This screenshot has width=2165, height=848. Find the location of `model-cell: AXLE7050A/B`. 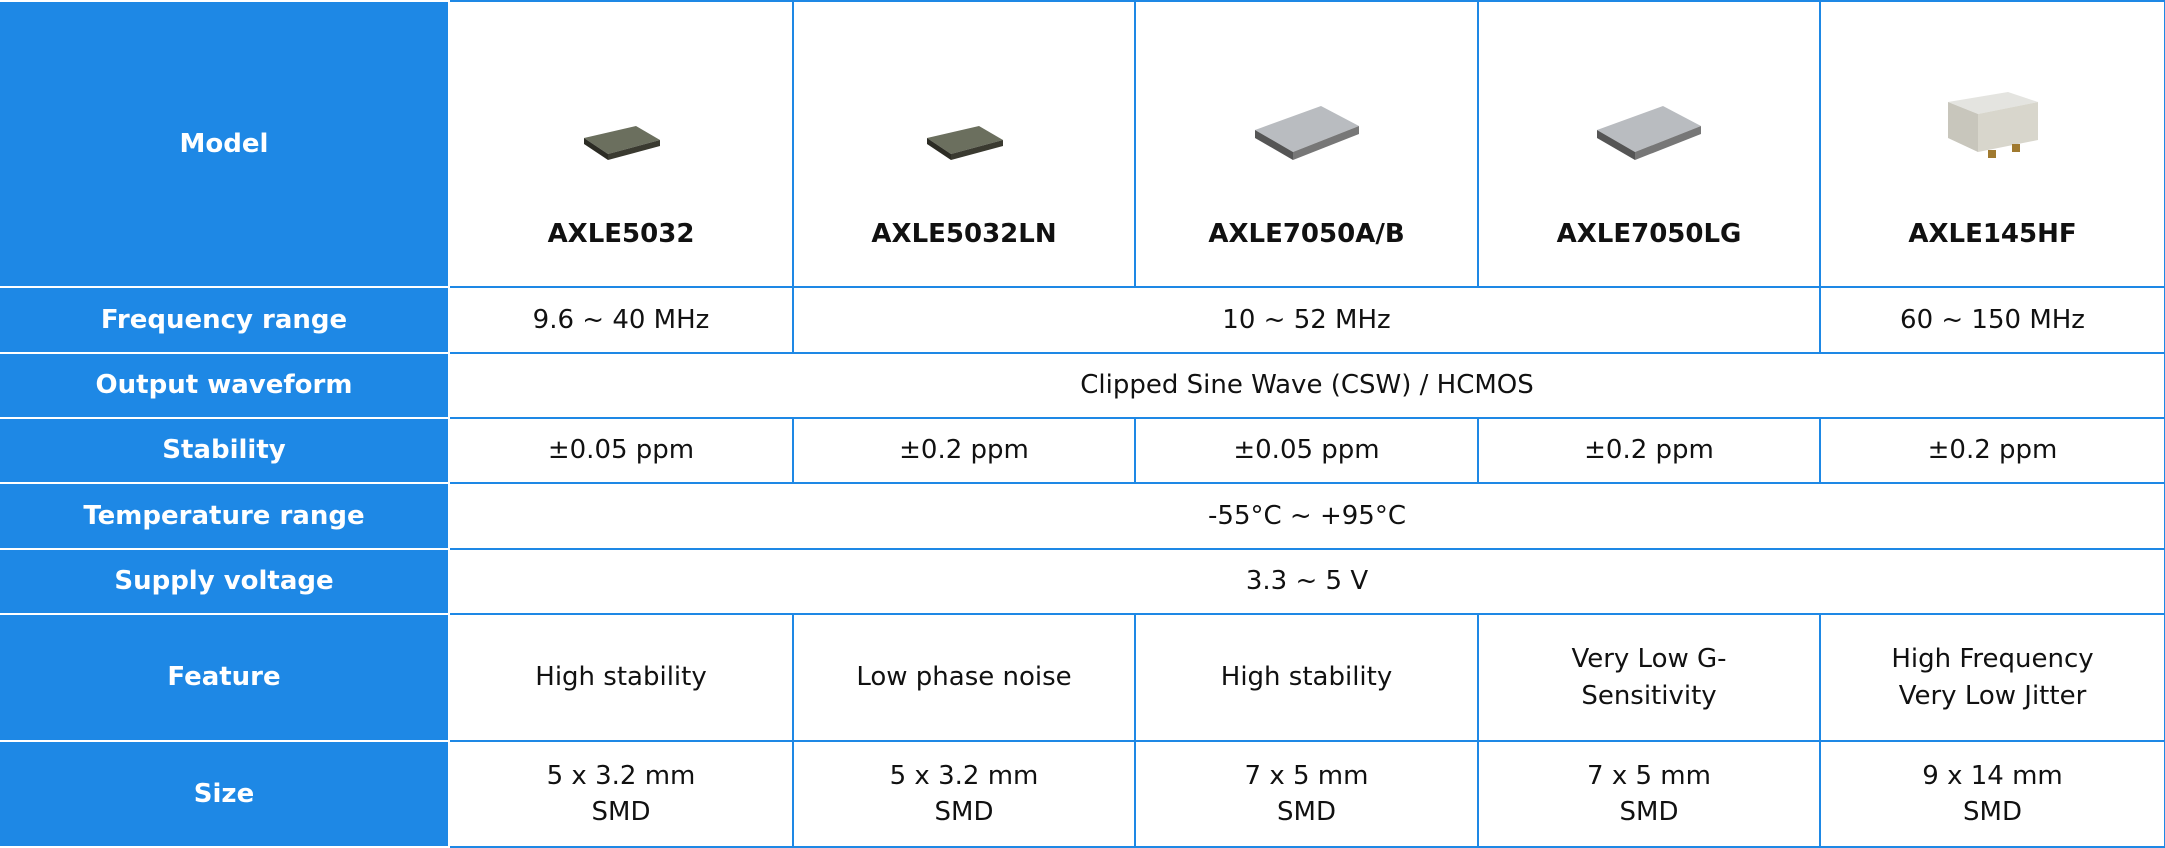

model-cell: AXLE7050A/B is located at coordinates (1306, 144).